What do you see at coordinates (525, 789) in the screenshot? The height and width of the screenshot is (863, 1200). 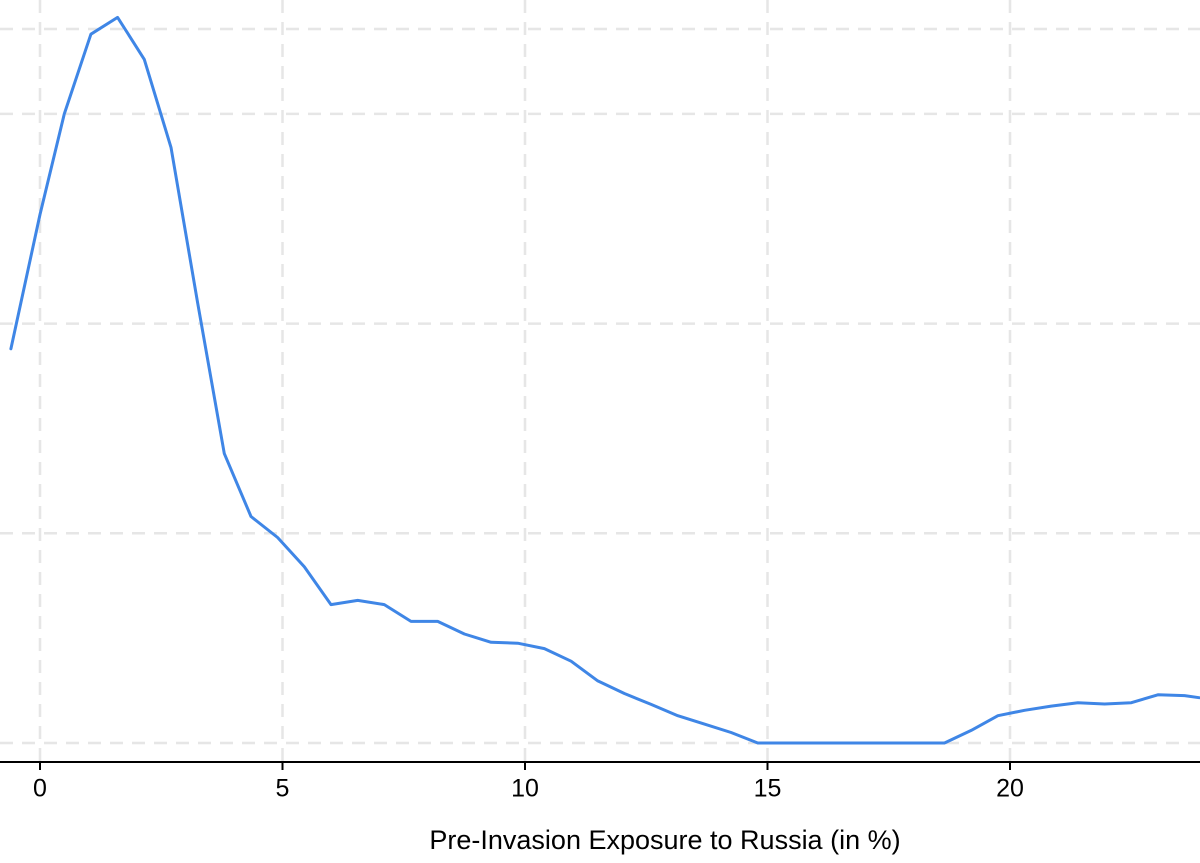 I see `x-tick-label: 10` at bounding box center [525, 789].